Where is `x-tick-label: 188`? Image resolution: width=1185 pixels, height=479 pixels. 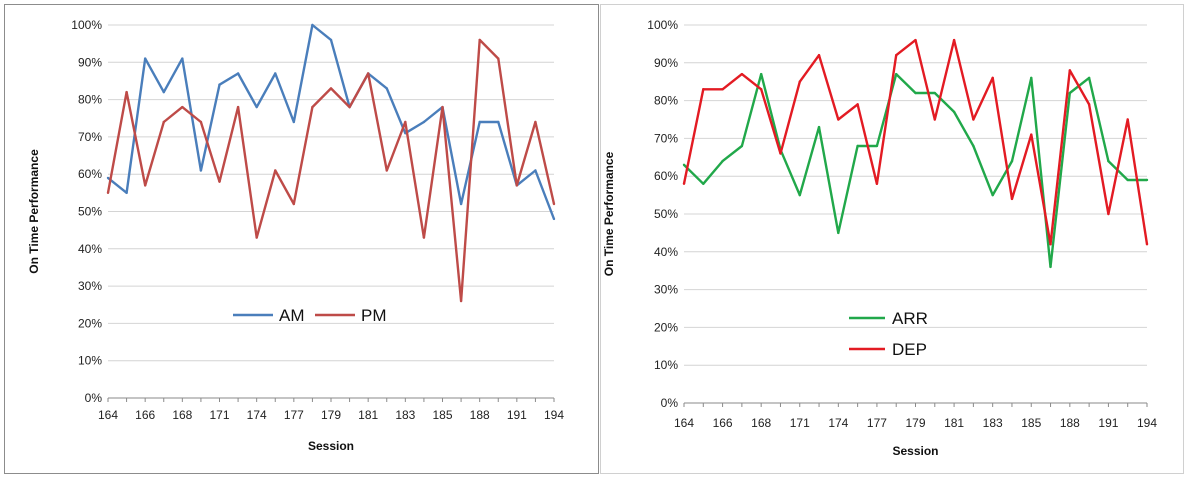
x-tick-label: 188 is located at coordinates (480, 415).